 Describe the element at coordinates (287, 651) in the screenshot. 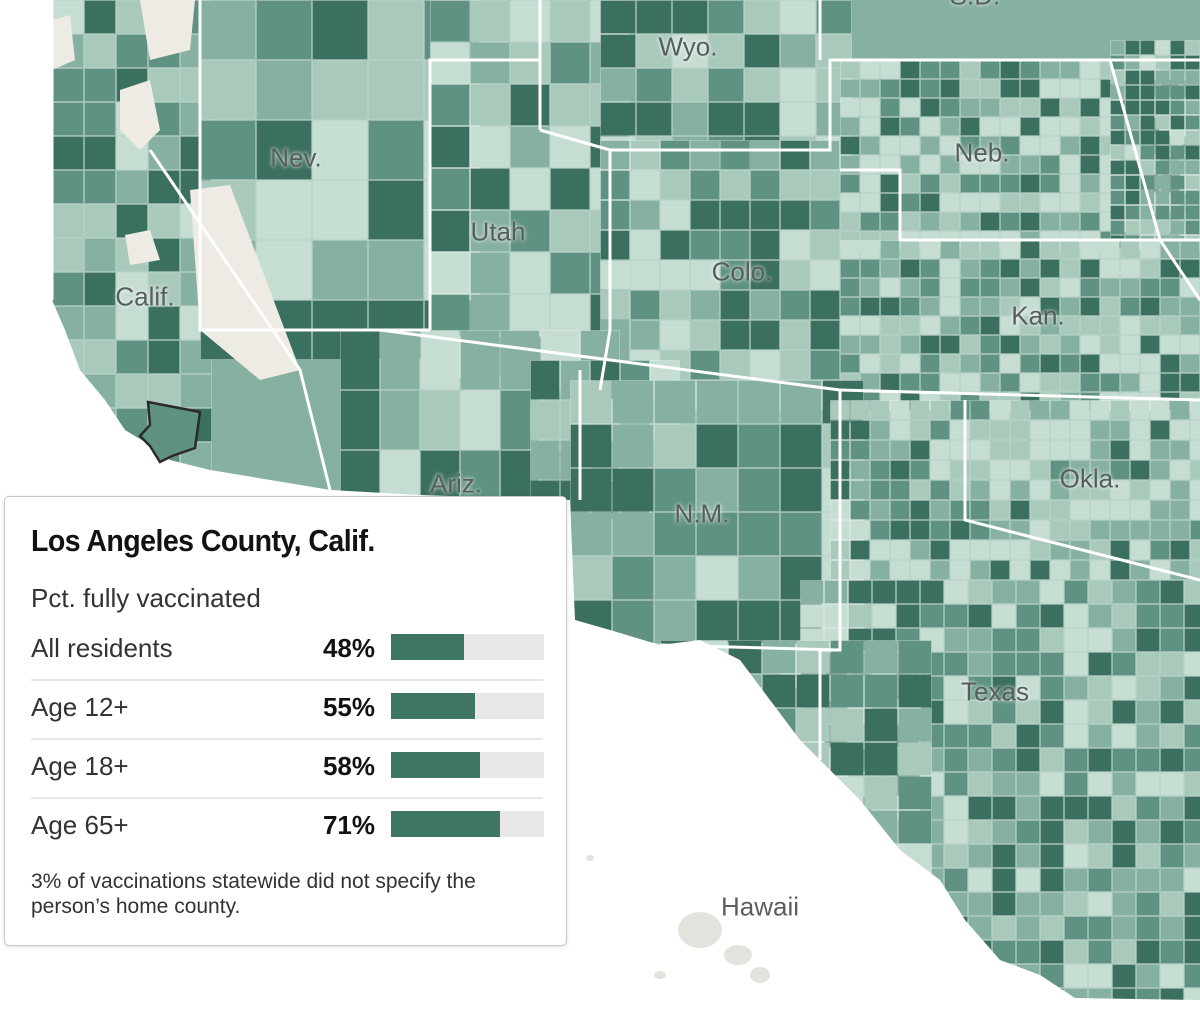

I see `stat-row-all-residents: All residents 48%` at that location.